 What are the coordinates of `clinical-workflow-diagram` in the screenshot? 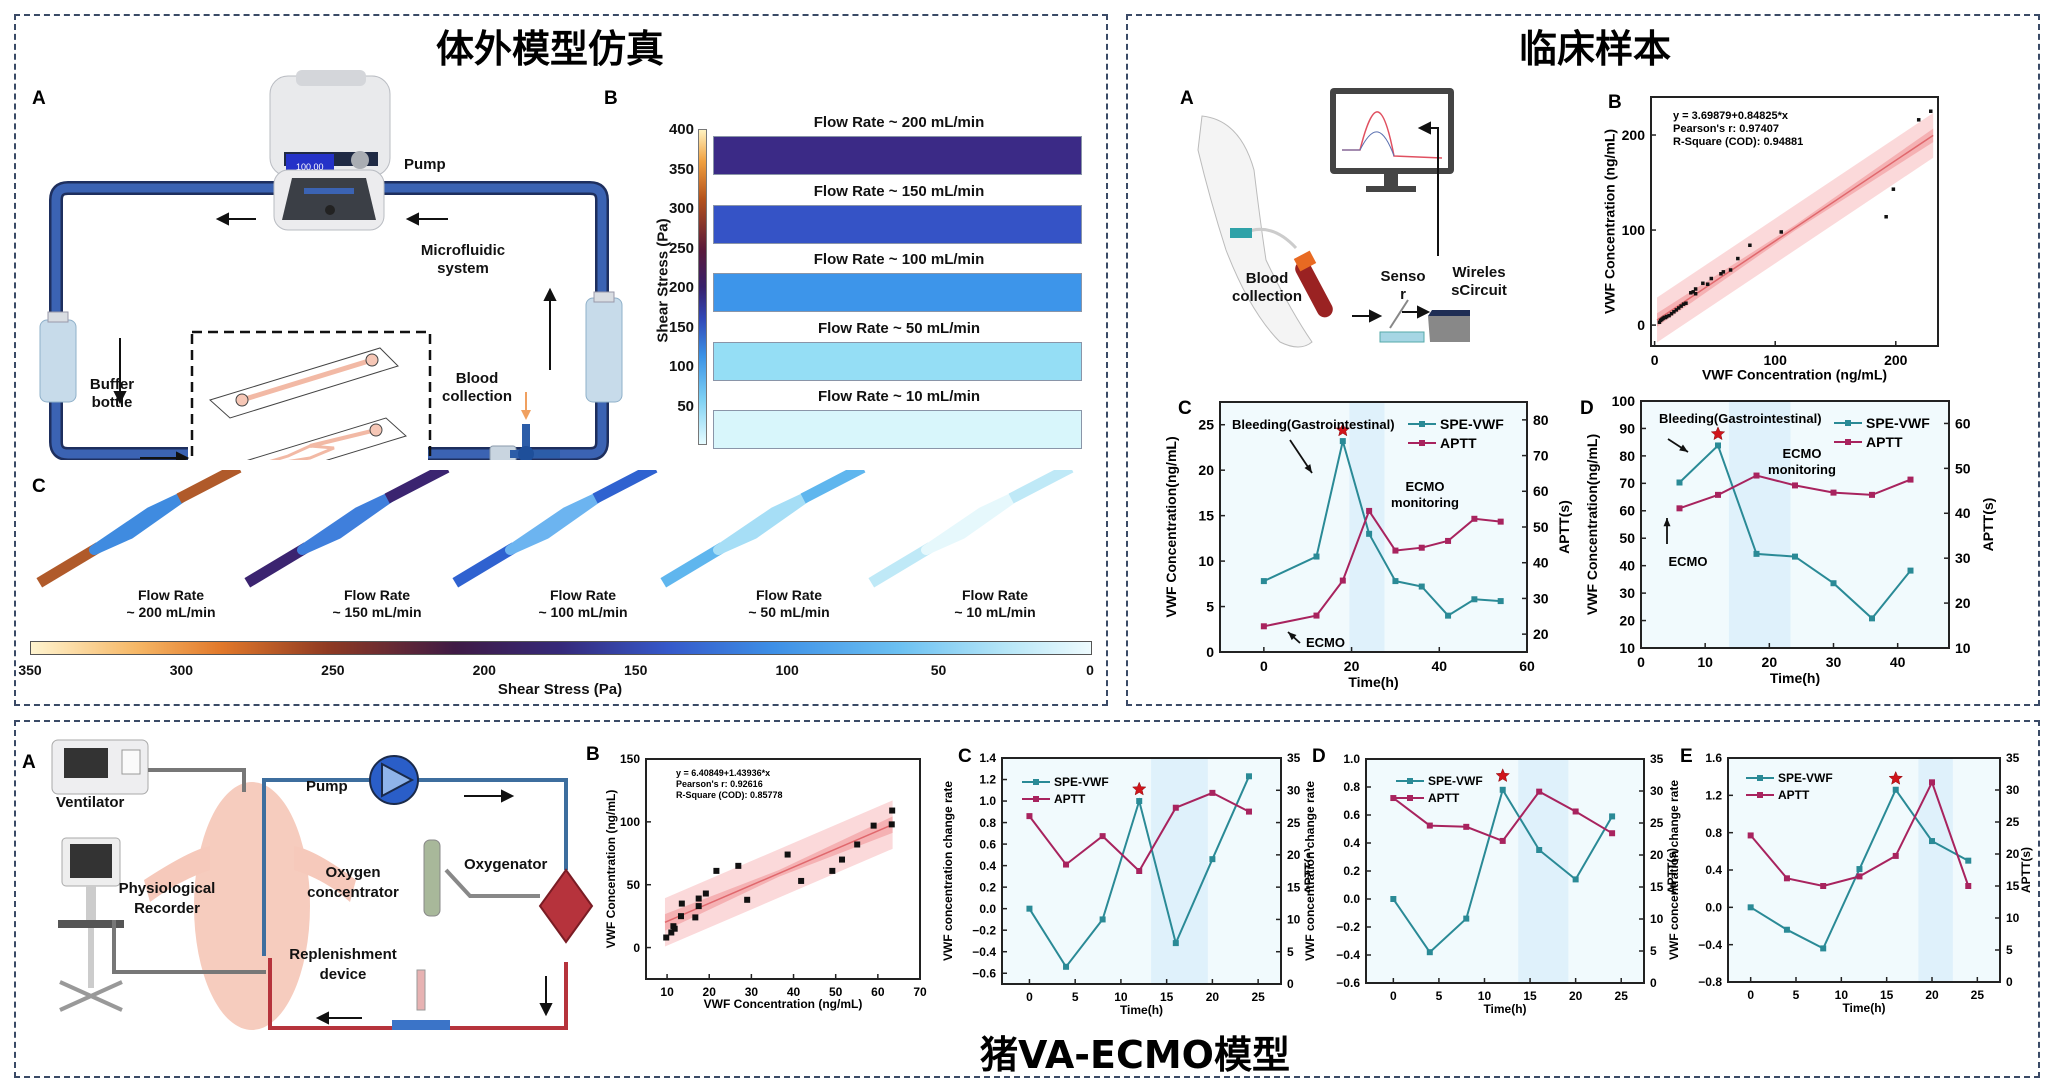 It's located at (1333, 218).